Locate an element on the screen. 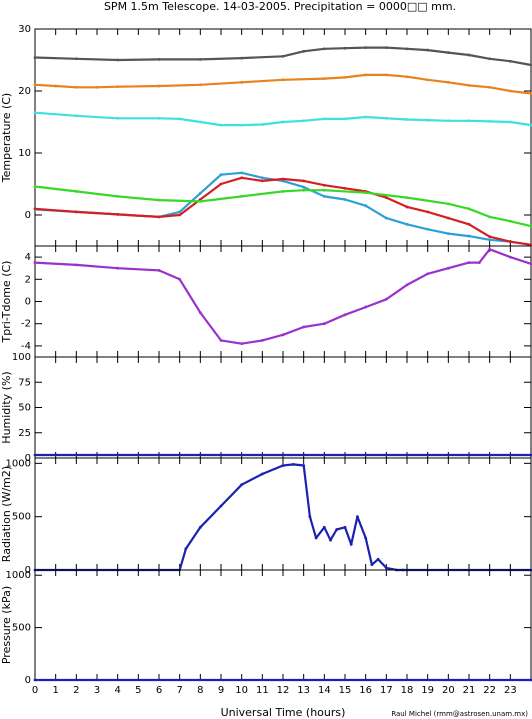 The height and width of the screenshot is (719, 532). x-tick-label: 22 is located at coordinates (489, 690).